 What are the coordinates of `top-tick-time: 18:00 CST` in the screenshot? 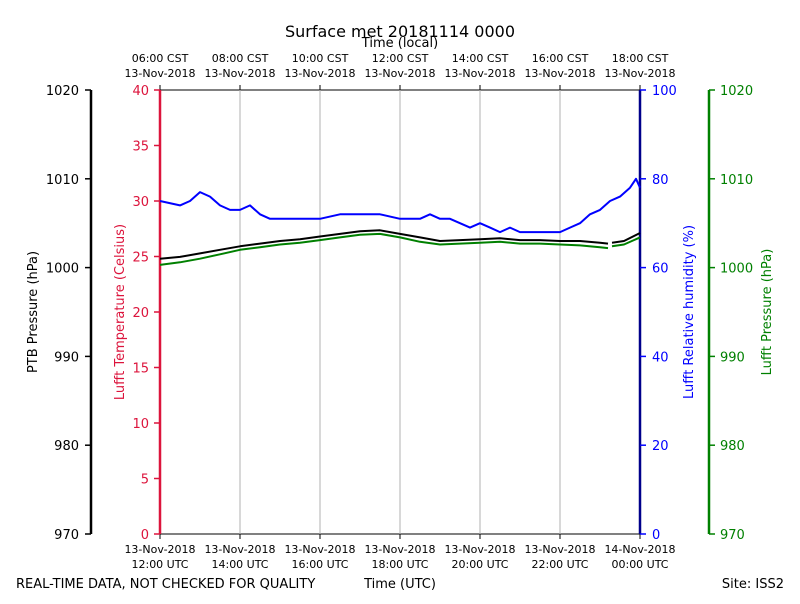 It's located at (640, 58).